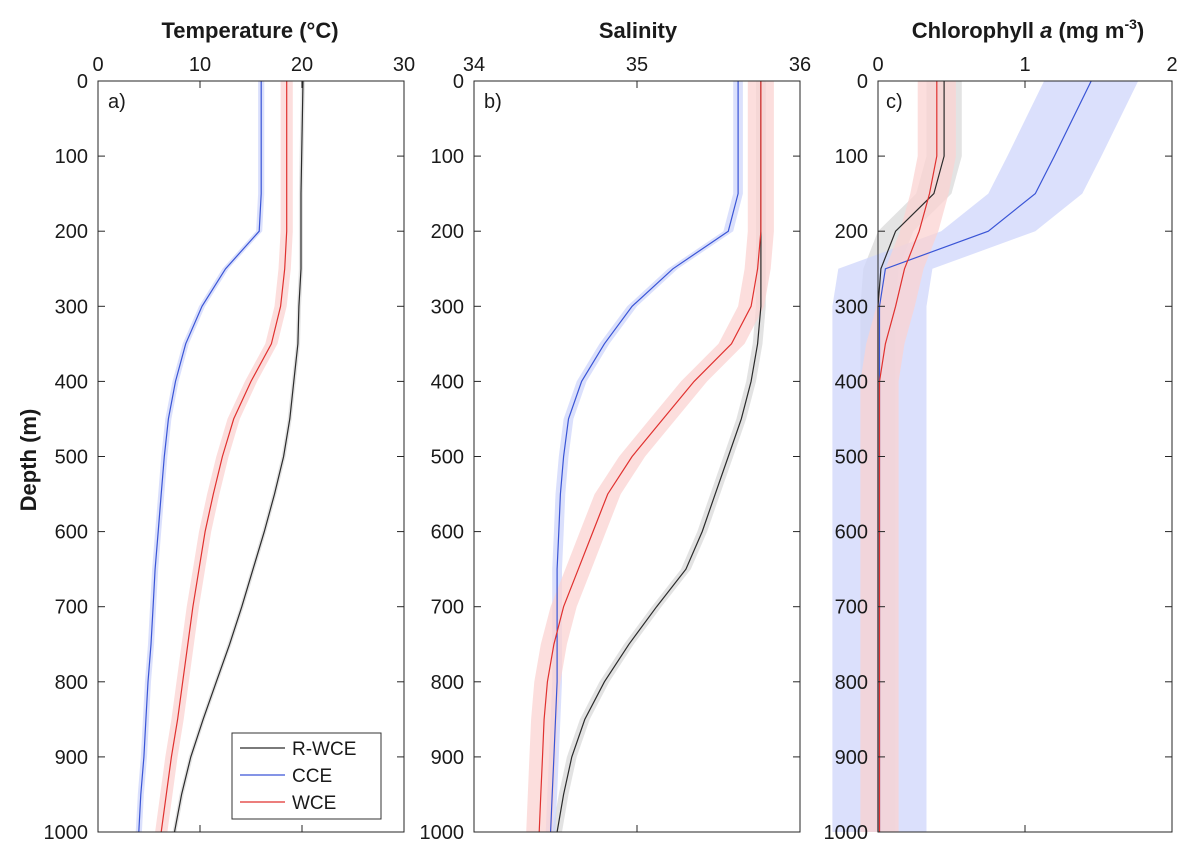  Describe the element at coordinates (1024, 65) in the screenshot. I see `x-tick-label: 1` at that location.